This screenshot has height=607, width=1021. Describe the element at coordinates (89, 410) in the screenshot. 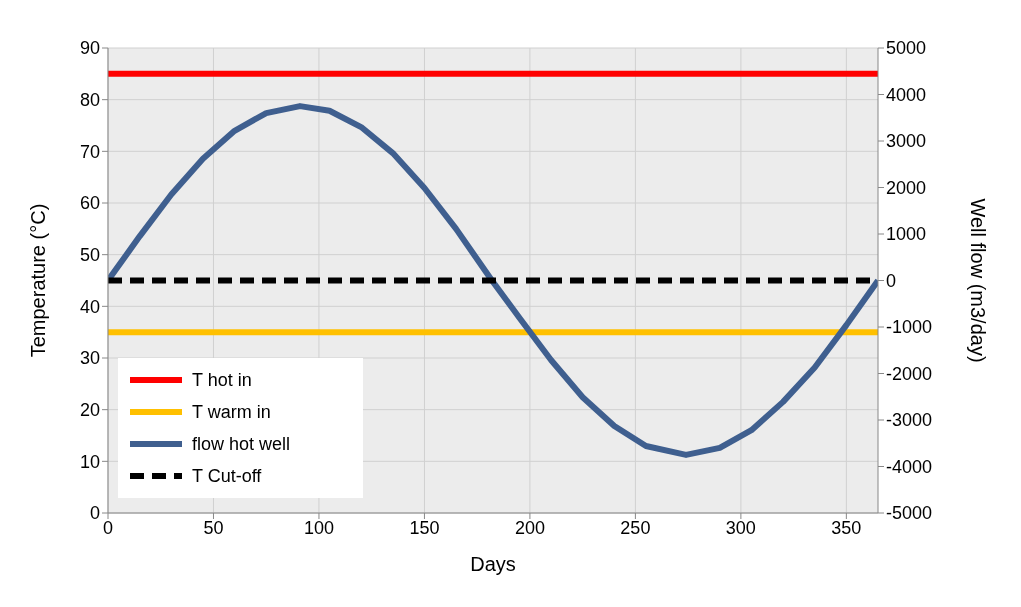

I see `y-tick-label: 20` at that location.